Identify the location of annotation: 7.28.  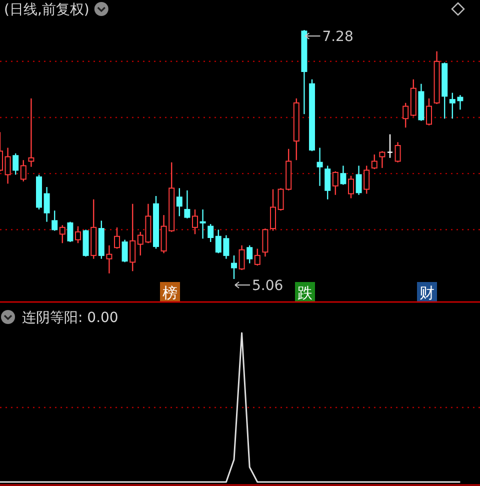
(338, 37).